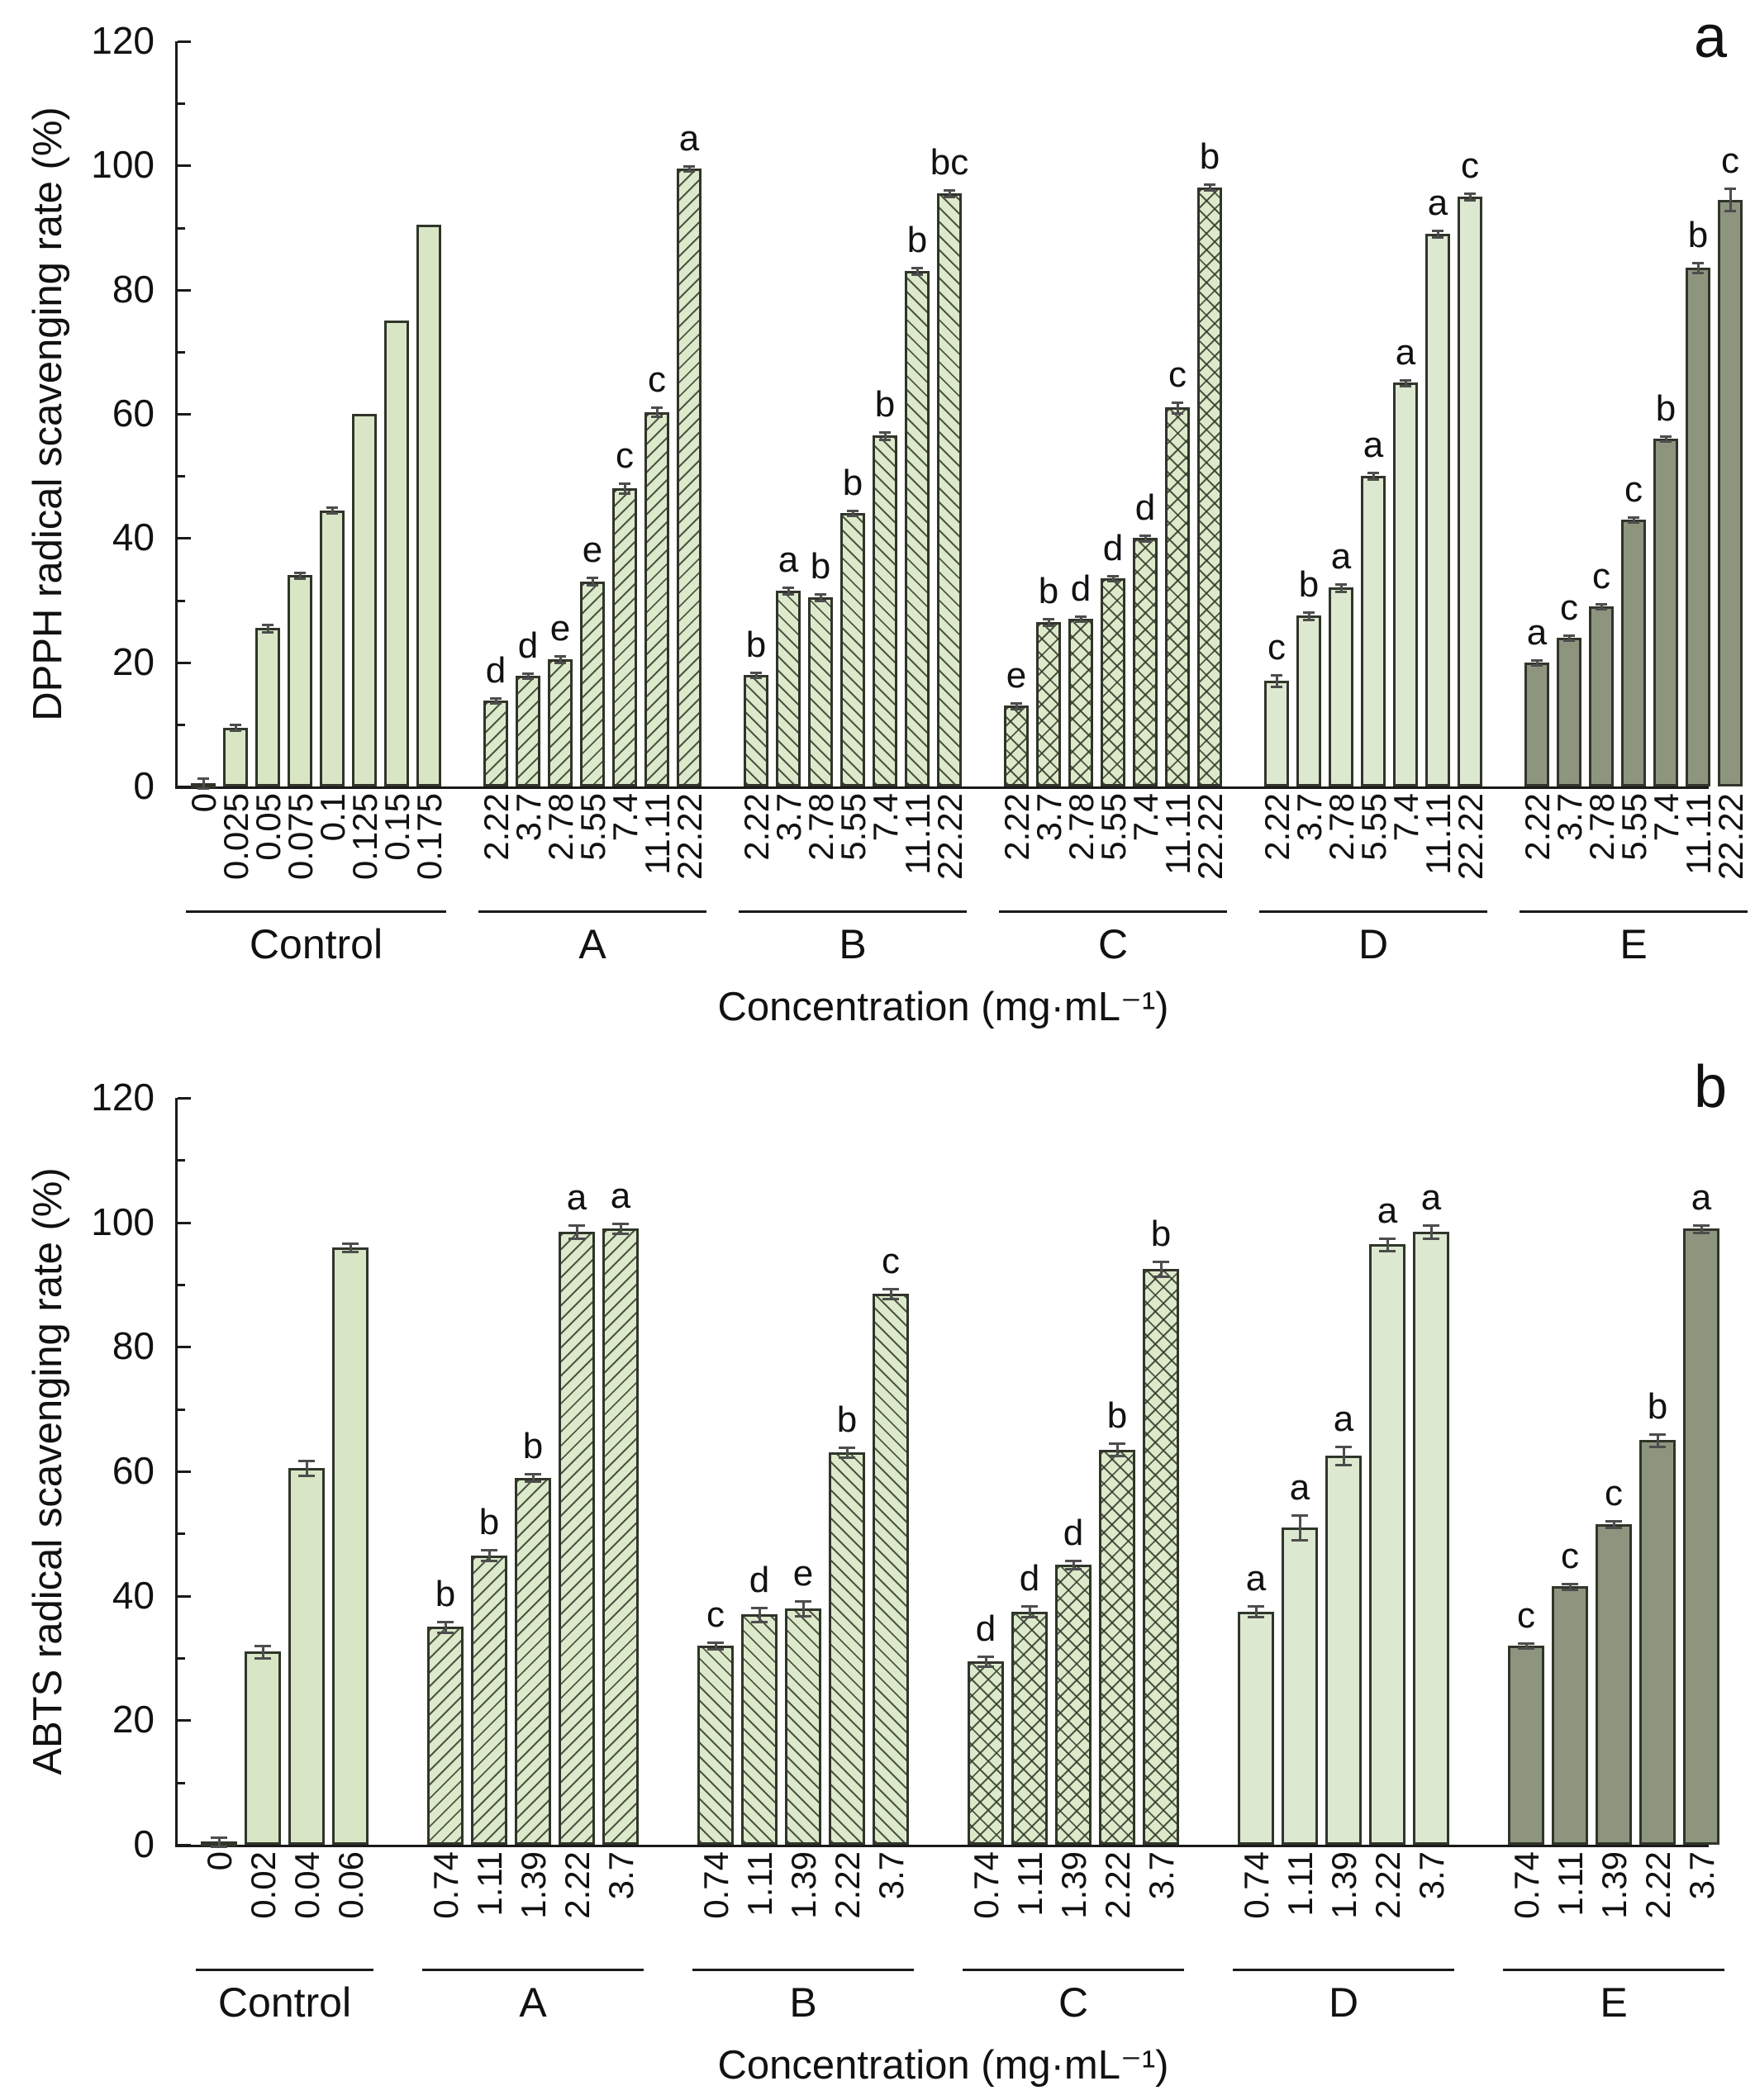  I want to click on y-tick-label: 80, so click(133, 1346).